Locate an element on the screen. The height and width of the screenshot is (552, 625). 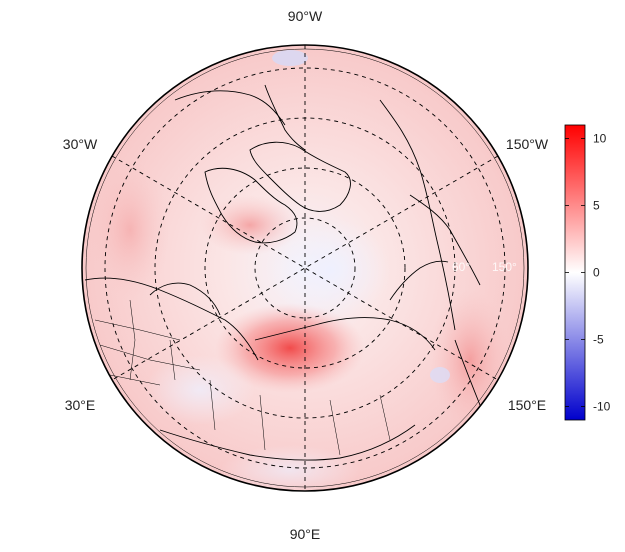
ring-label: 150° is located at coordinates (504, 267).